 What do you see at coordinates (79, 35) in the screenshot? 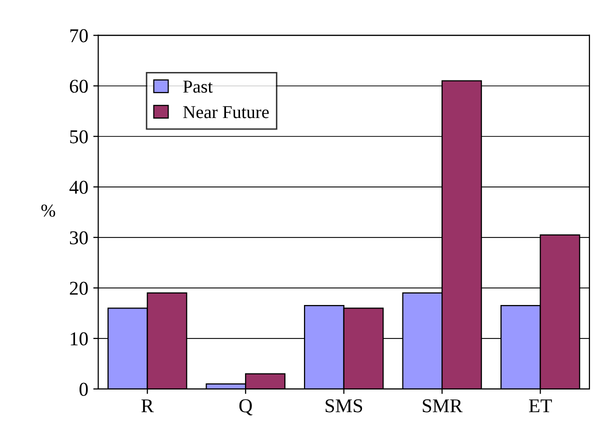
I see `y-tick-label: 70` at bounding box center [79, 35].